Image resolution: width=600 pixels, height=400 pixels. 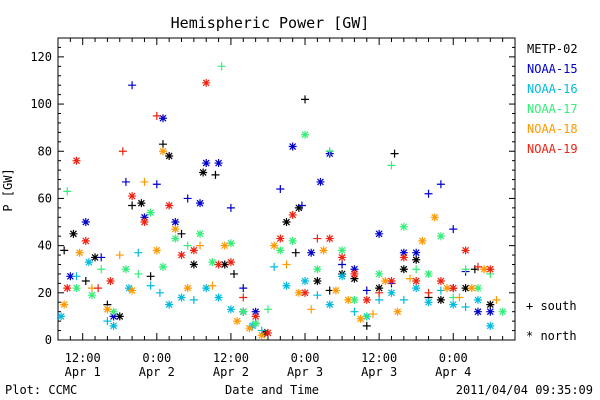 I want to click on y-tick-label: 0, so click(x=48, y=340).